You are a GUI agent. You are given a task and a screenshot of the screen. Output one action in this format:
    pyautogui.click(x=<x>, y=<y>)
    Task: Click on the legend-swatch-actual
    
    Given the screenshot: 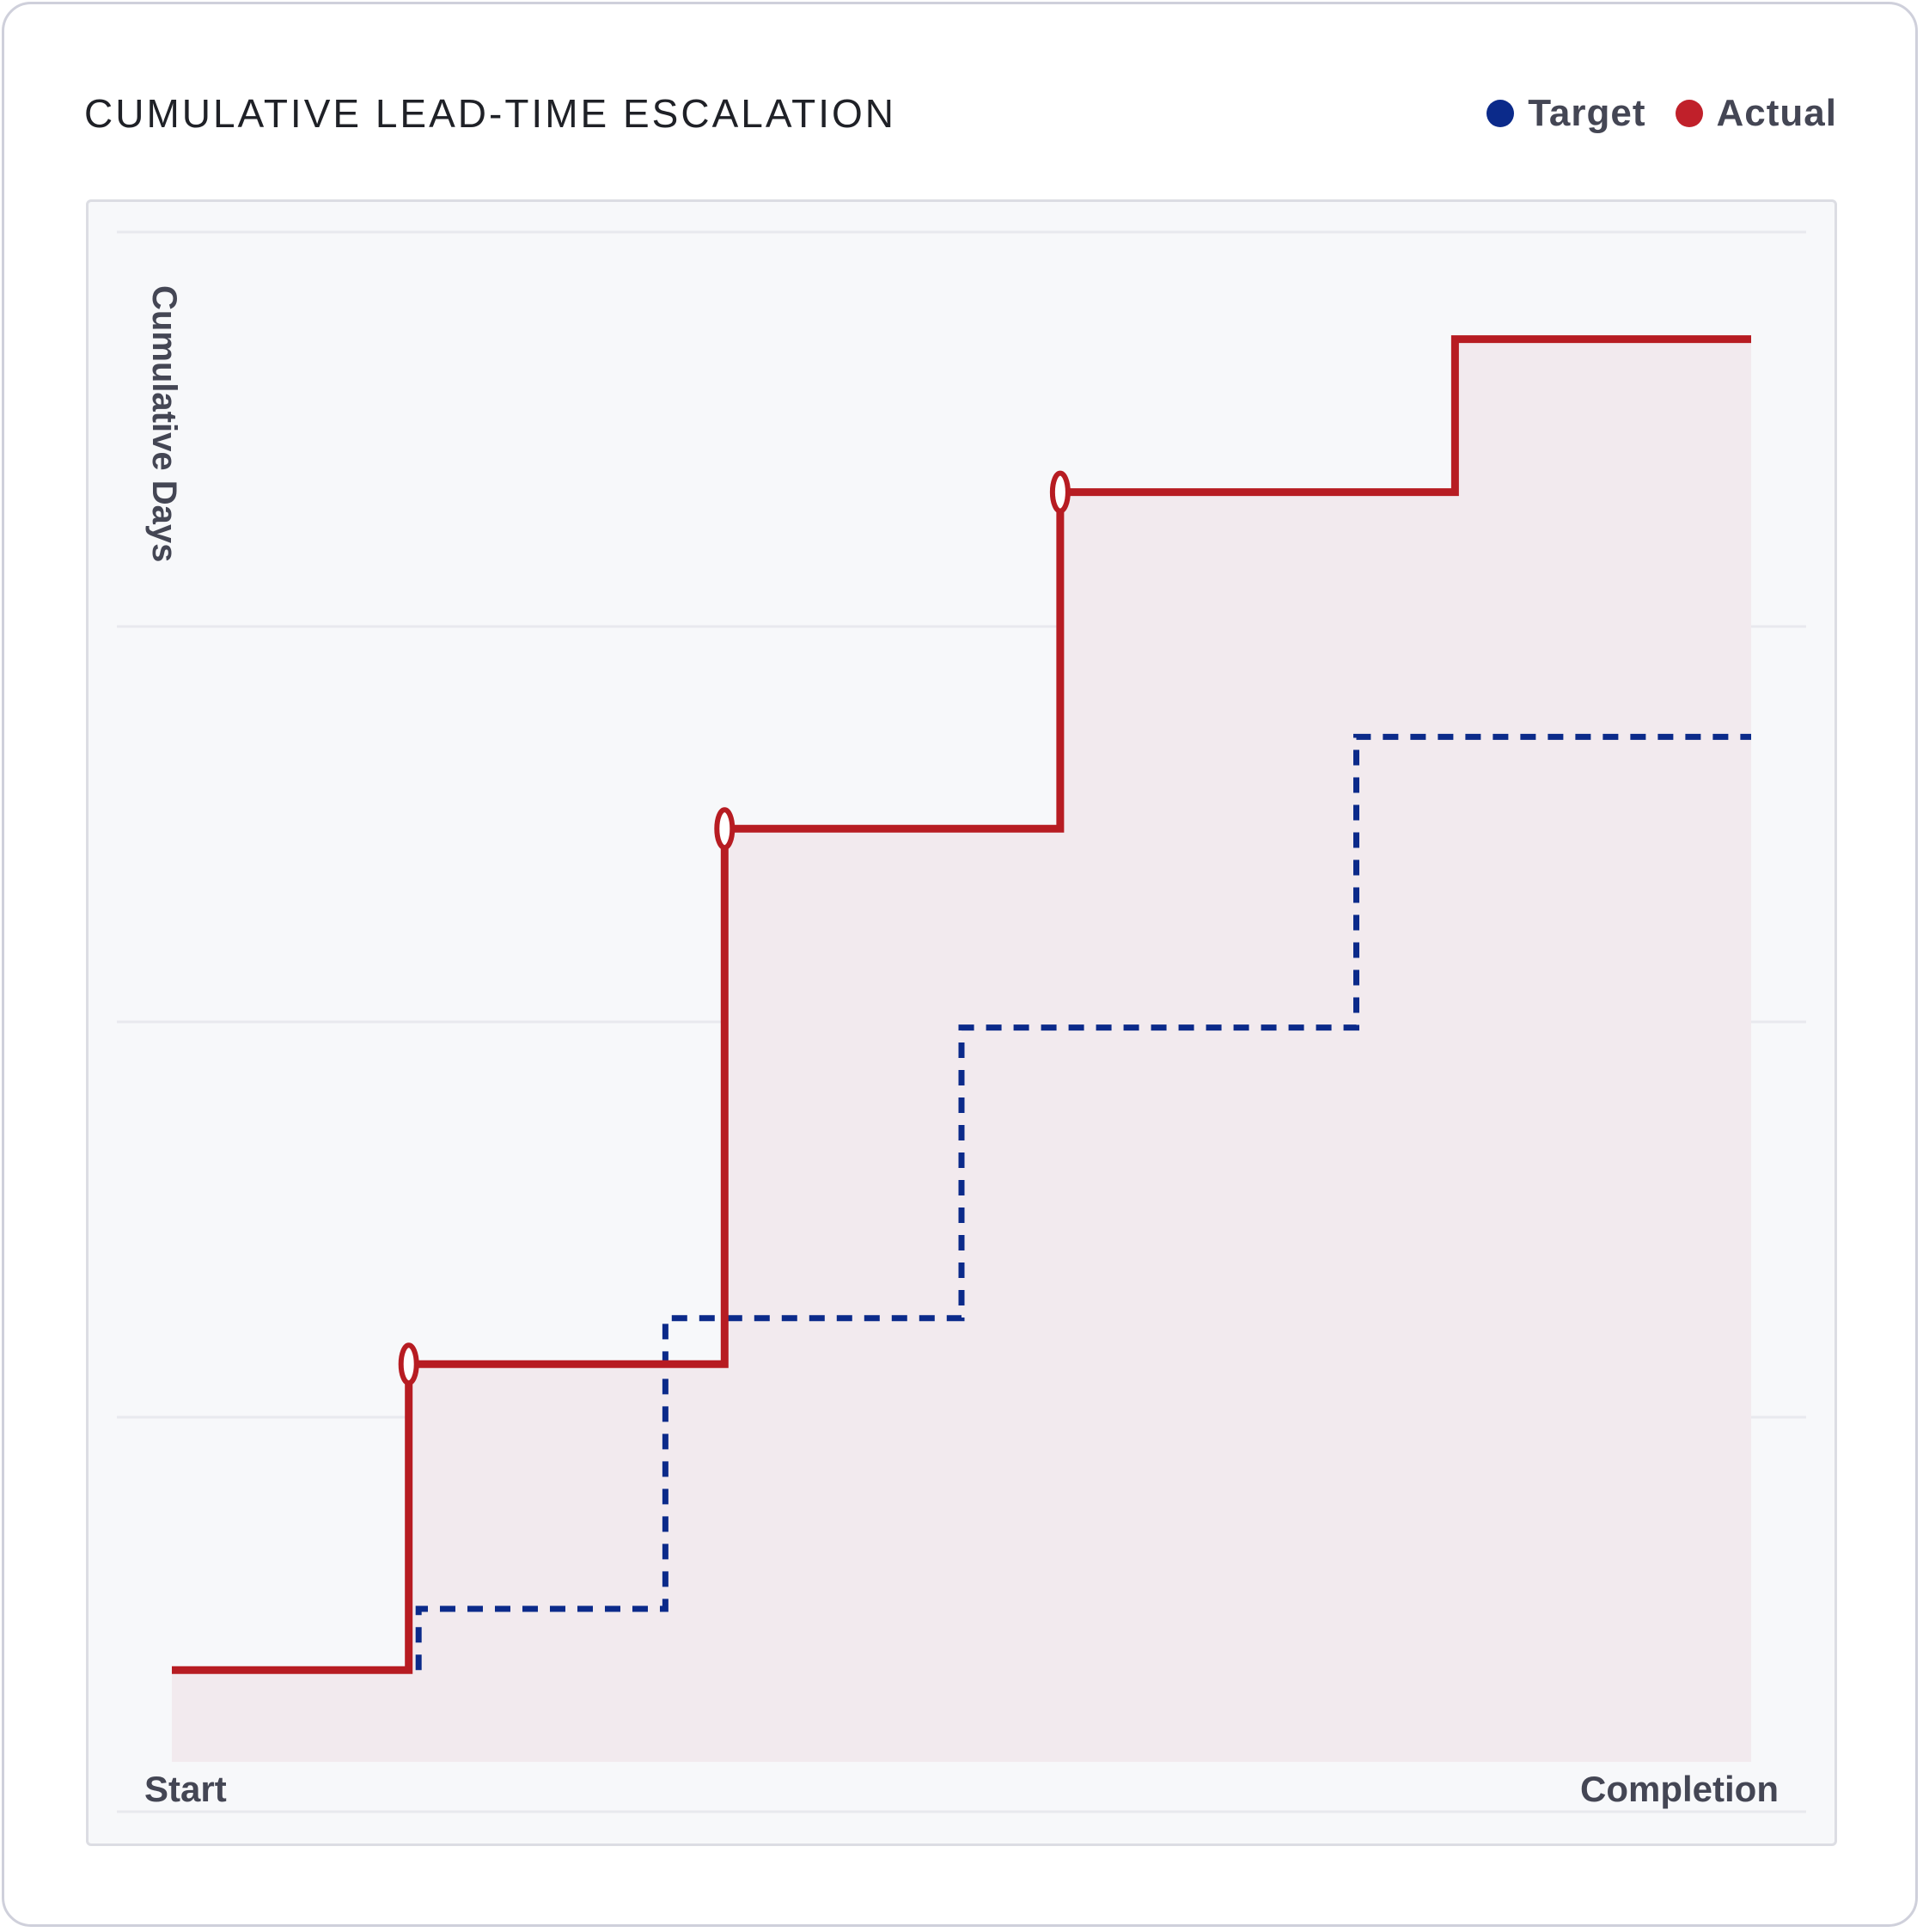 What is the action you would take?
    pyautogui.click(x=1689, y=113)
    